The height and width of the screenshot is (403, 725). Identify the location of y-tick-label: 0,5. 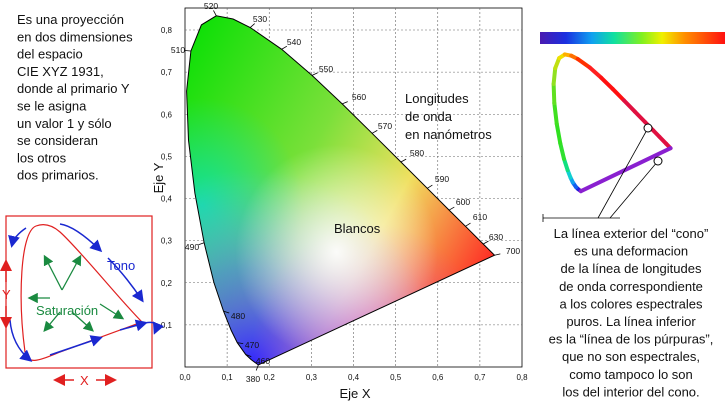
(167, 156).